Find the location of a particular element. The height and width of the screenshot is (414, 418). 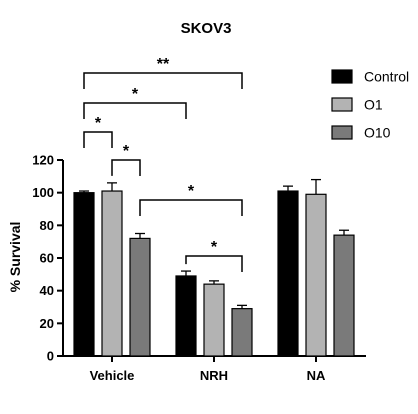

x-tick-label: Vehicle is located at coordinates (112, 375).